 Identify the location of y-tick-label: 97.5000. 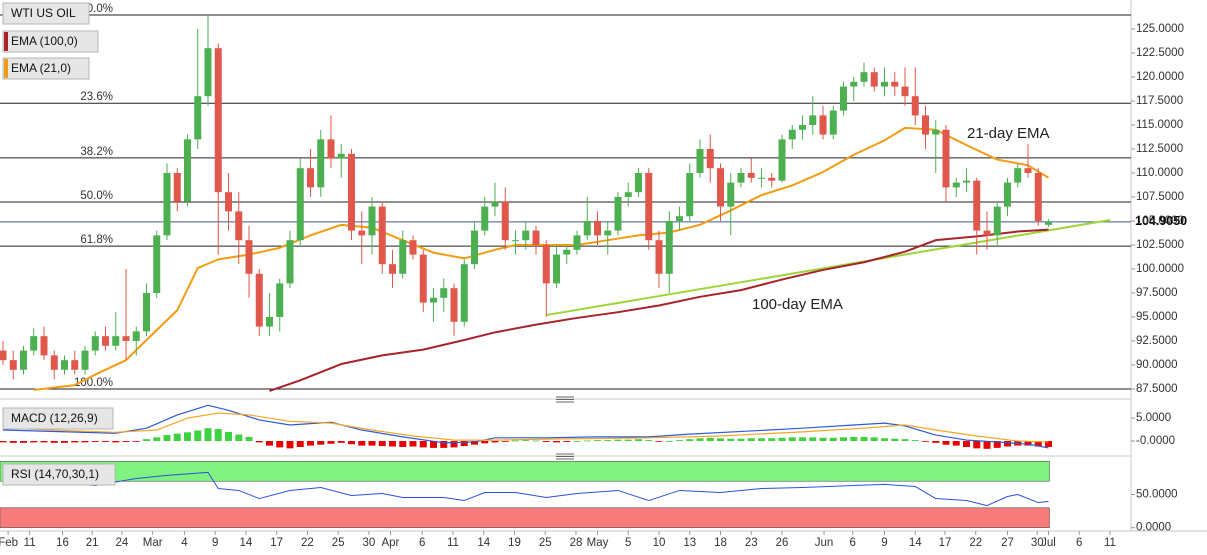
(1157, 293).